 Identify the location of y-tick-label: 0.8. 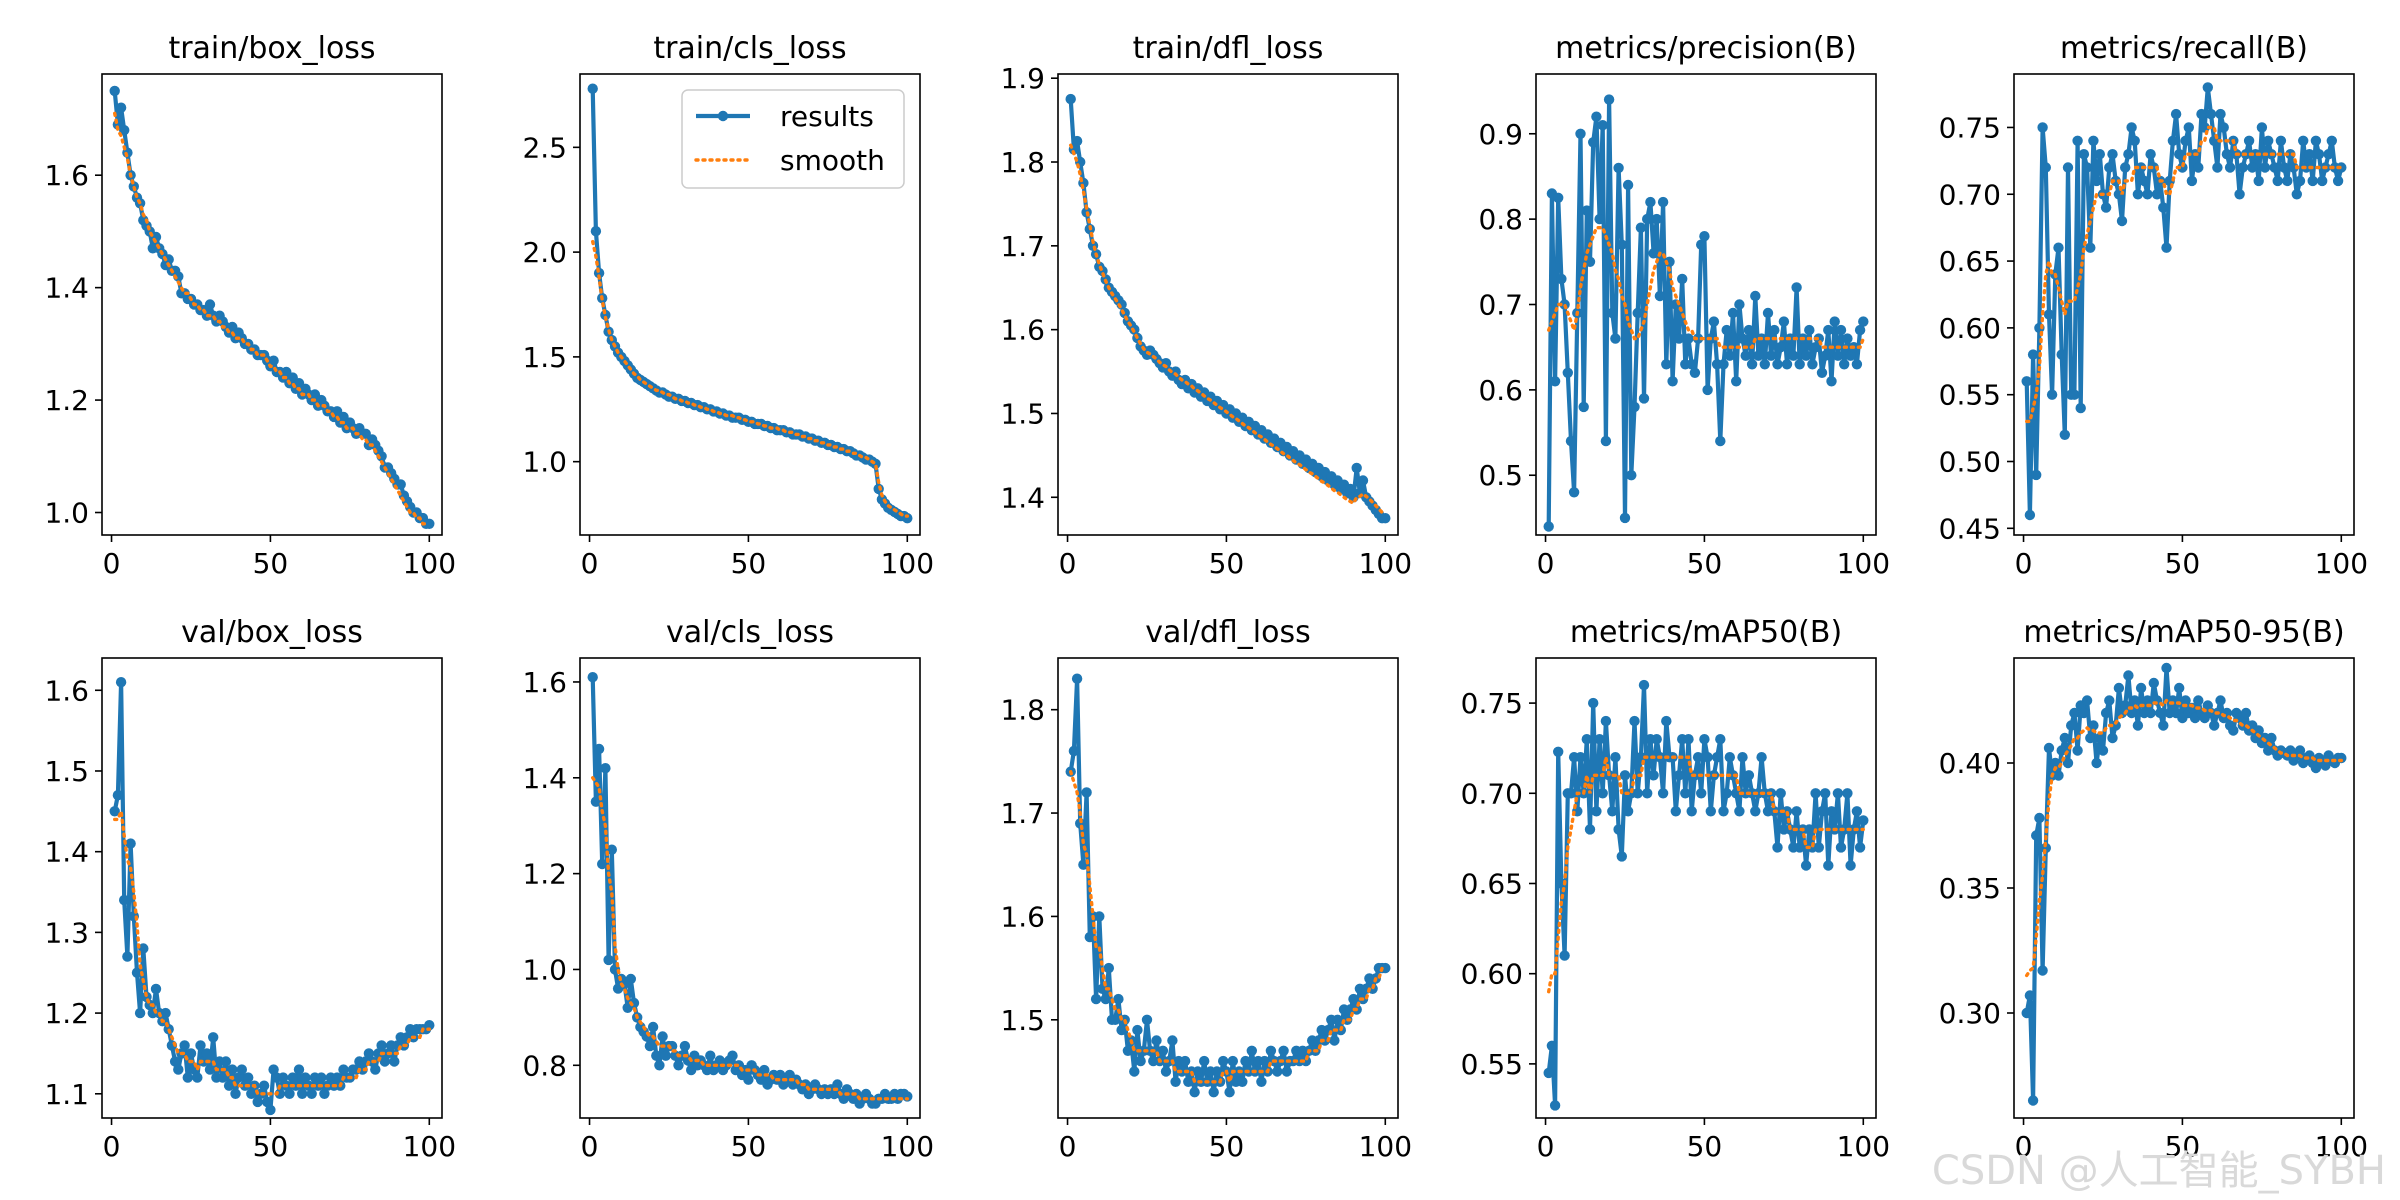
(544, 1065).